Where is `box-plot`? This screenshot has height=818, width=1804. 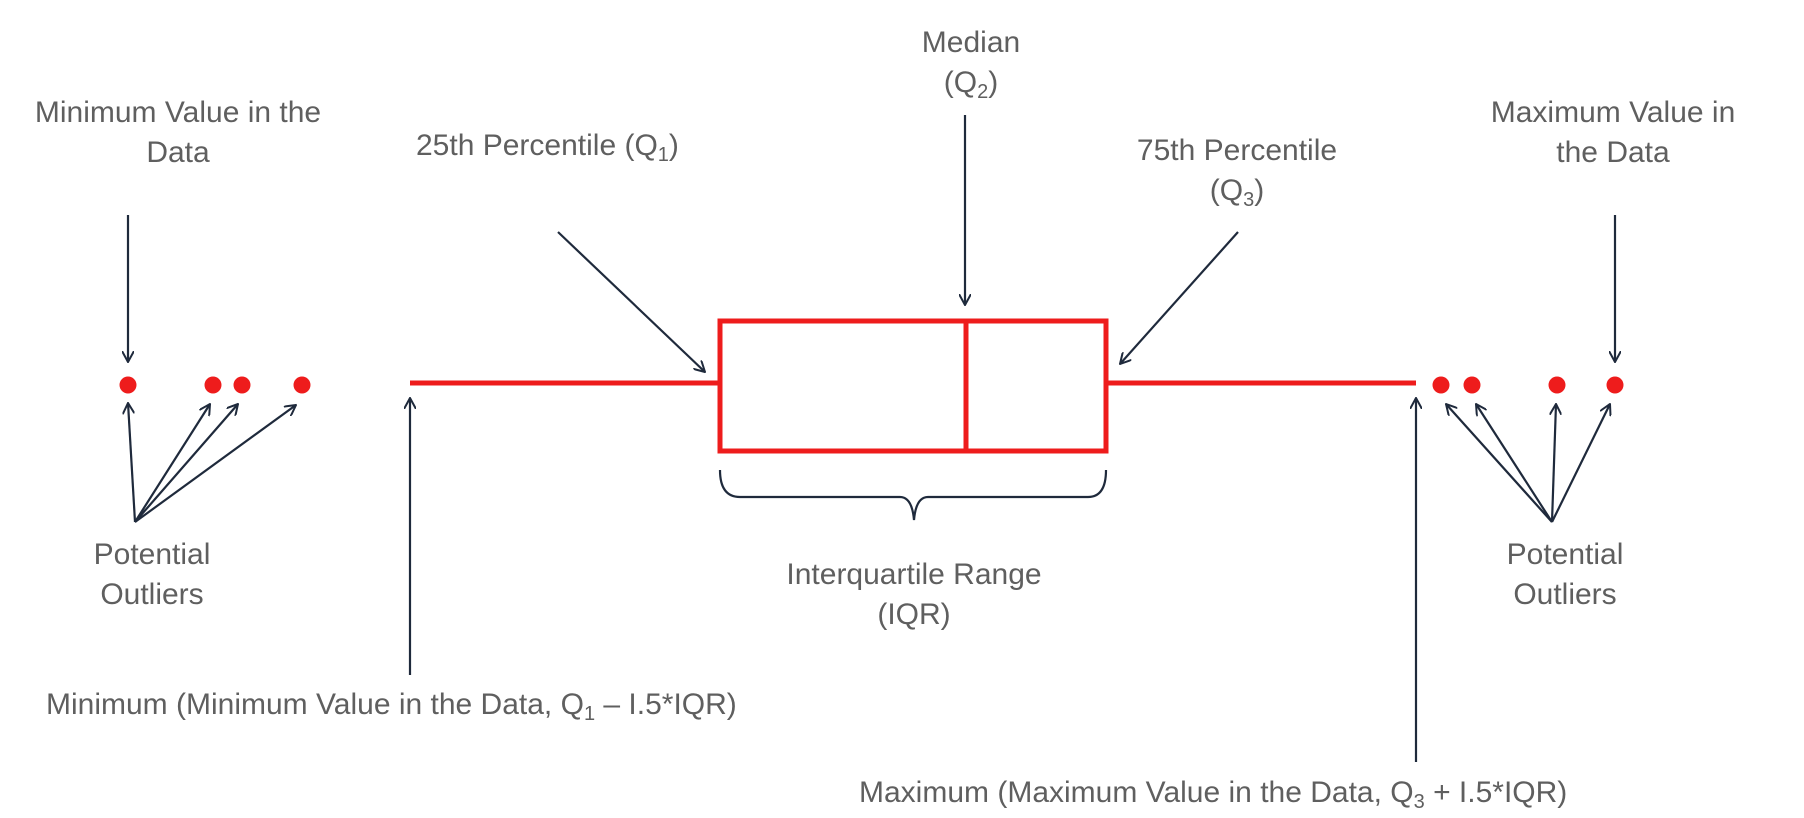
box-plot is located at coordinates (913, 386).